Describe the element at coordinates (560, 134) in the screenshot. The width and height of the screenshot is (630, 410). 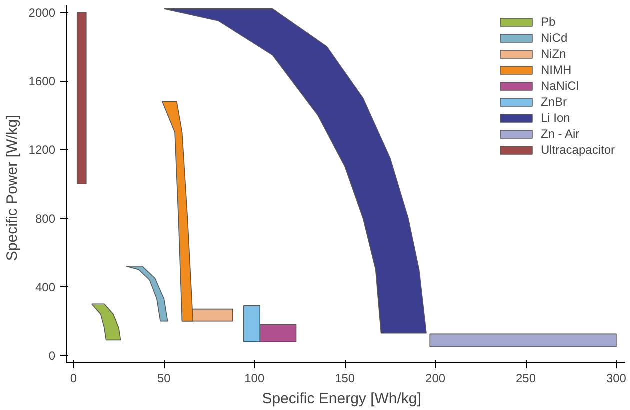
I see `legend-label: Zn - Air` at that location.